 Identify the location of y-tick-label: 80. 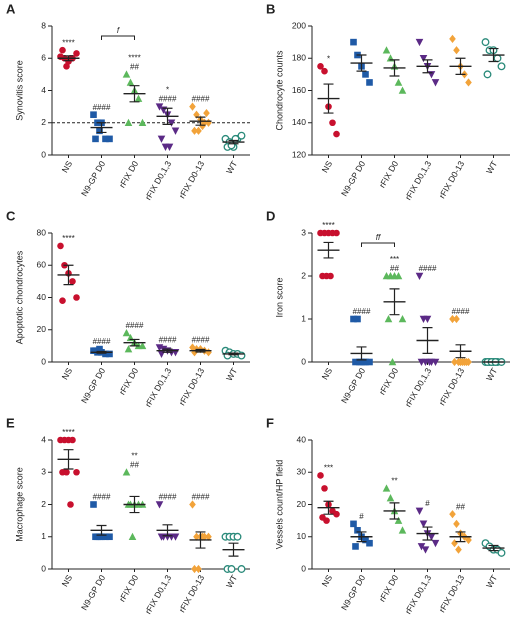
(42, 232).